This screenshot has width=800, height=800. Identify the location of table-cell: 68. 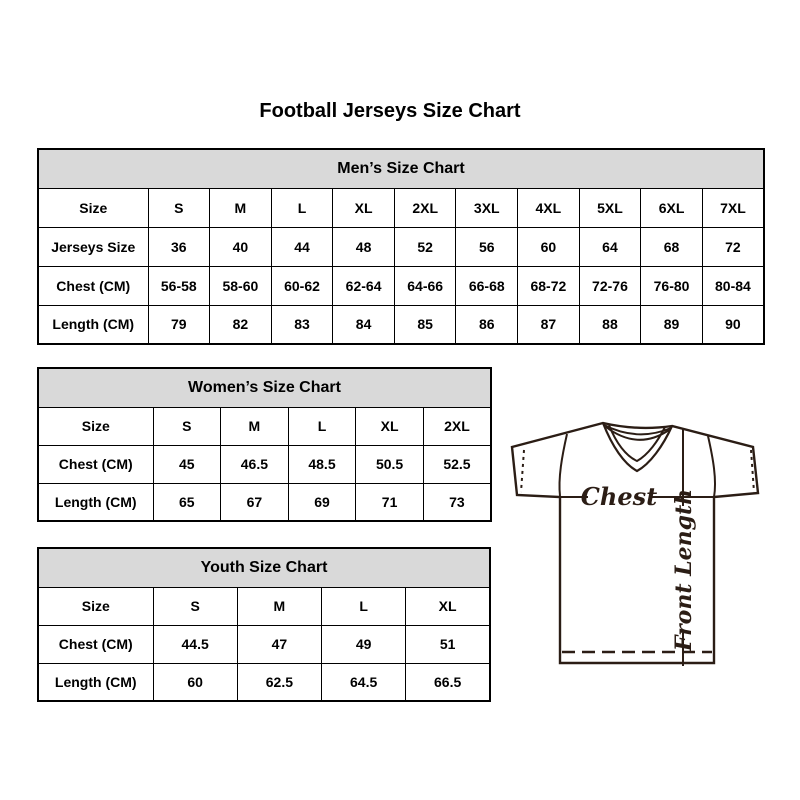
(671, 246).